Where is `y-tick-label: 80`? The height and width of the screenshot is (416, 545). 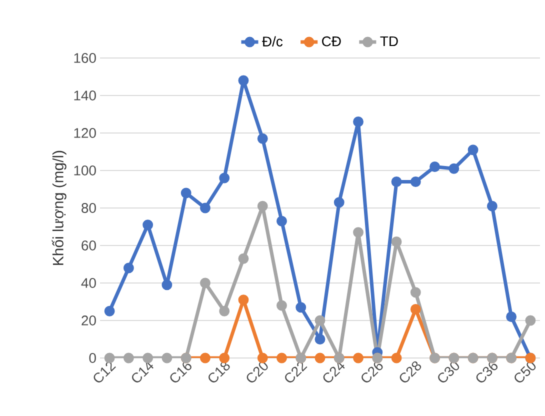
y-tick-label: 80 is located at coordinates (89, 208).